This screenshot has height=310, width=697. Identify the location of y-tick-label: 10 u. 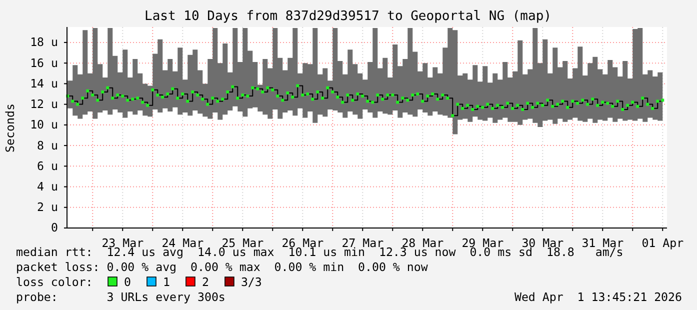
(44, 125).